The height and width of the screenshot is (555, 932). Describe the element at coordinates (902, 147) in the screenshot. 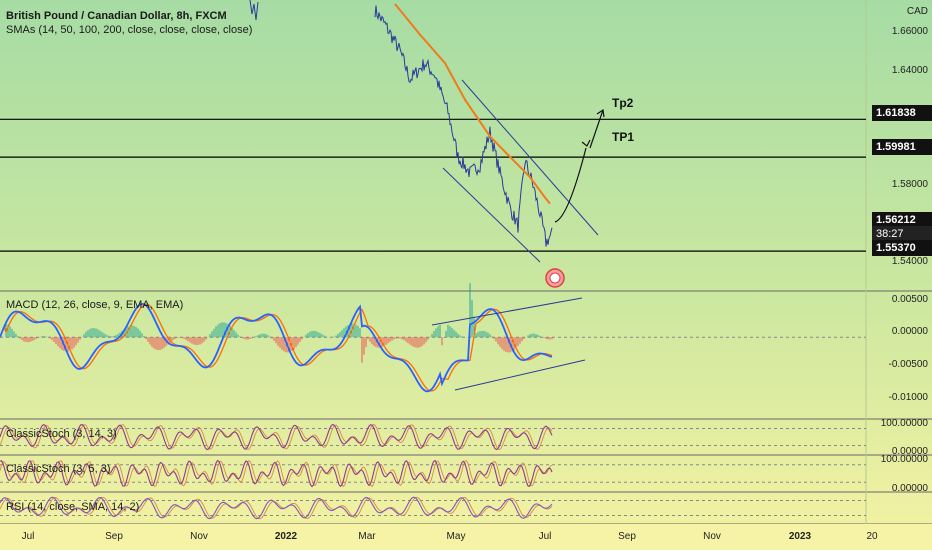

I see `level-label-tp1: 1.59981` at that location.